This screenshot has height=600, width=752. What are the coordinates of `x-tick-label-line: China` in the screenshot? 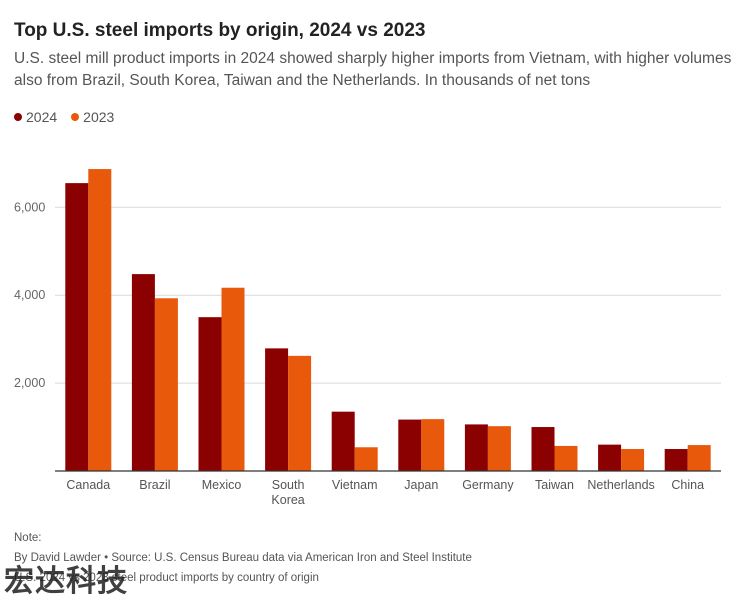 It's located at (687, 485).